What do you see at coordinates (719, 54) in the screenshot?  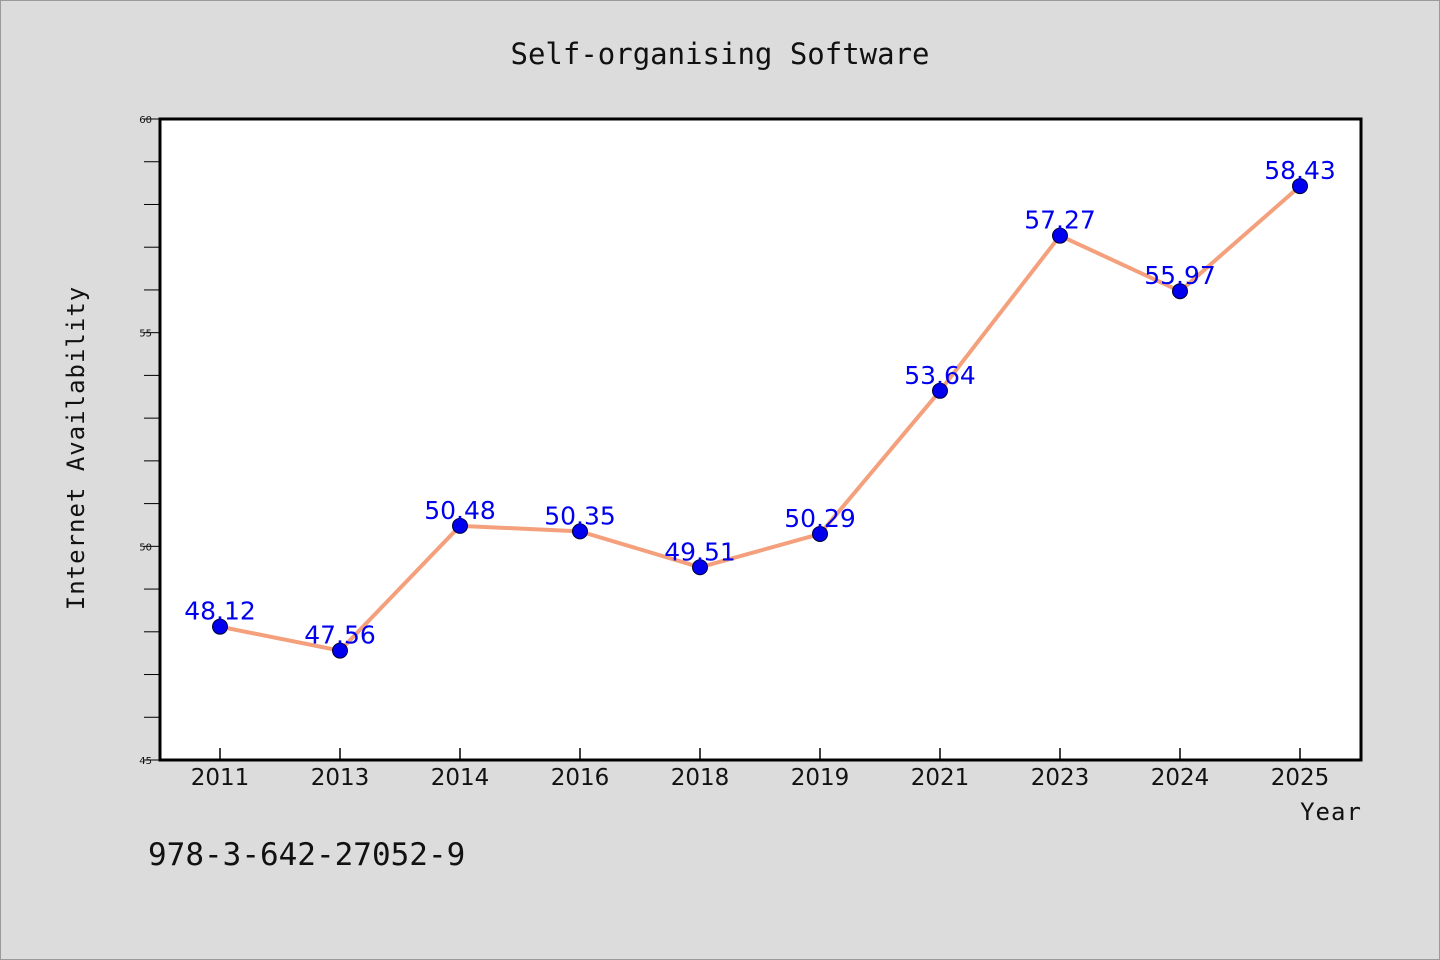 I see `chart-title: Self-organising Software` at bounding box center [719, 54].